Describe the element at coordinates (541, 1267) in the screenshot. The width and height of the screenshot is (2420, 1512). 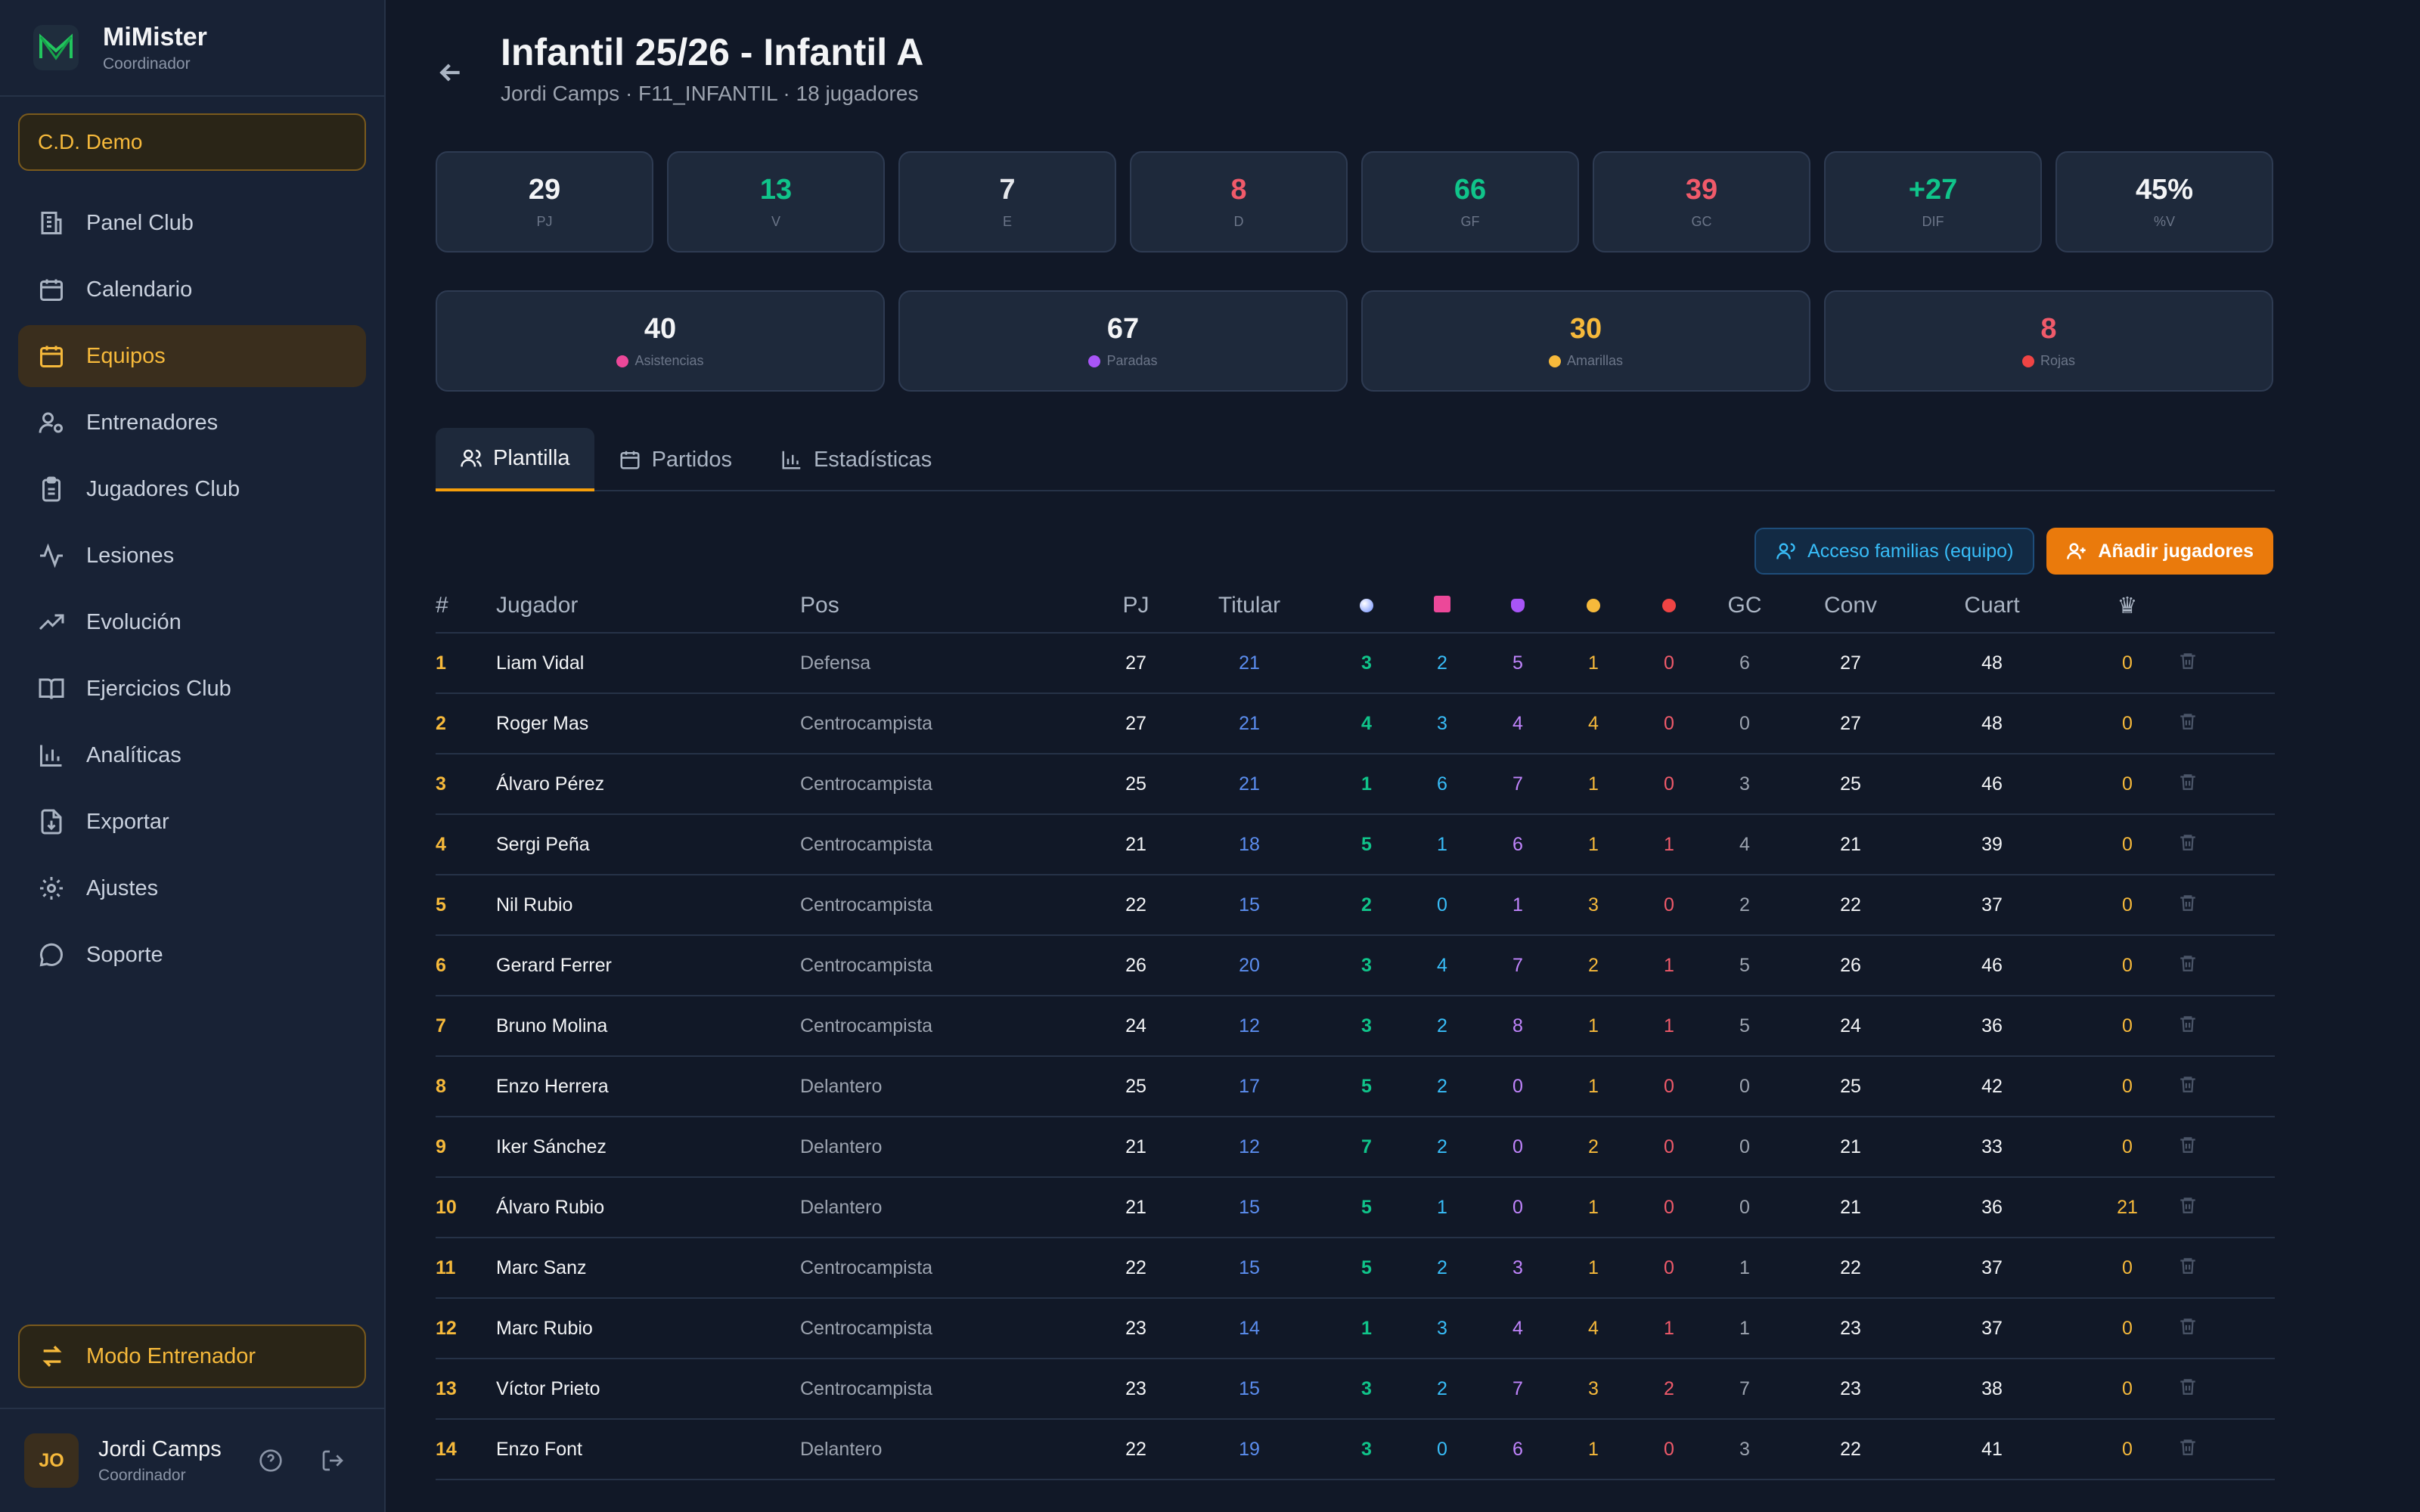
I see `player-name: Marc Sanz` at that location.